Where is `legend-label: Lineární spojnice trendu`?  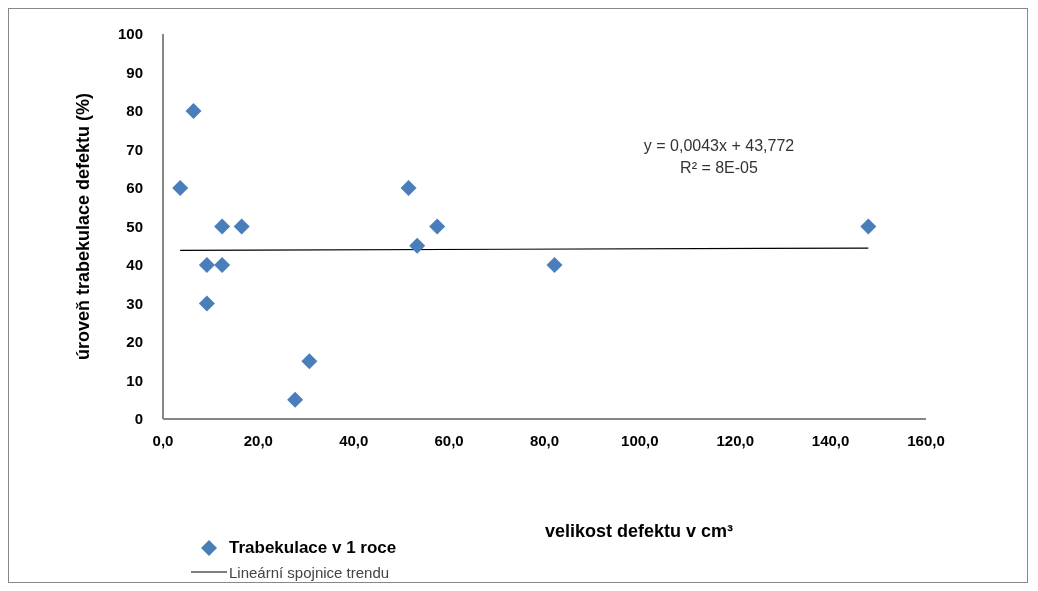
legend-label: Lineární spojnice trendu is located at coordinates (309, 572).